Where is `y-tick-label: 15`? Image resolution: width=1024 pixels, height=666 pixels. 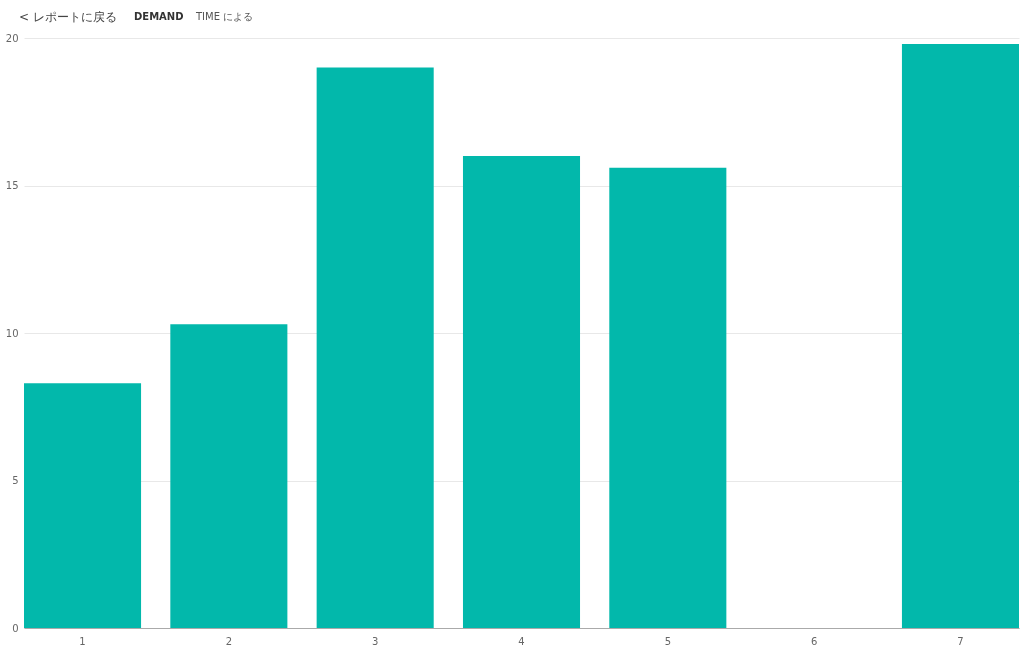
y-tick-label: 15 is located at coordinates (12, 185).